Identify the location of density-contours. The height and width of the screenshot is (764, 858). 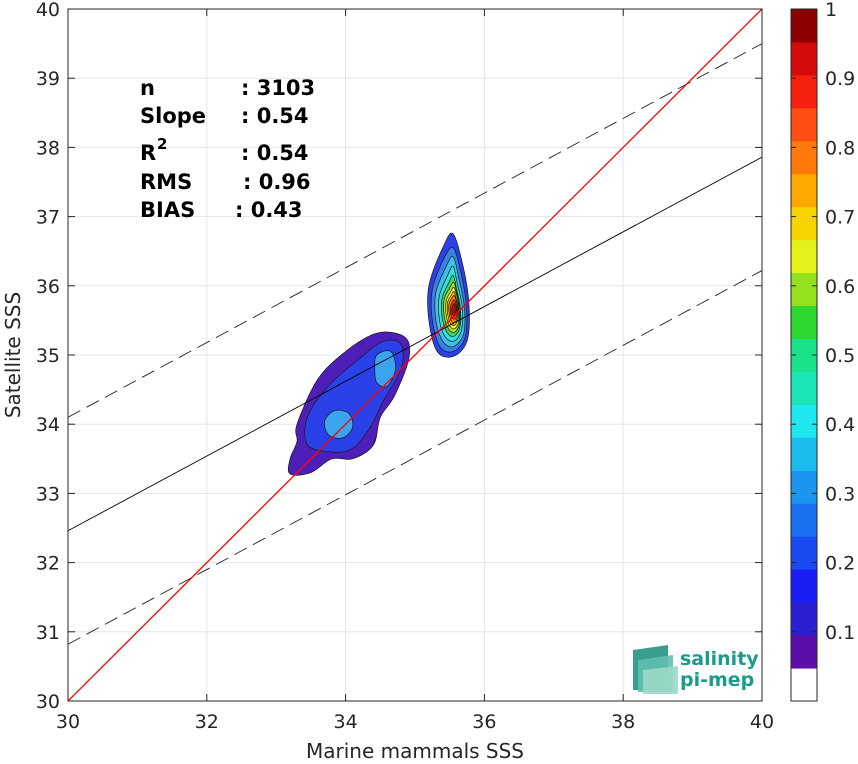
(378, 354).